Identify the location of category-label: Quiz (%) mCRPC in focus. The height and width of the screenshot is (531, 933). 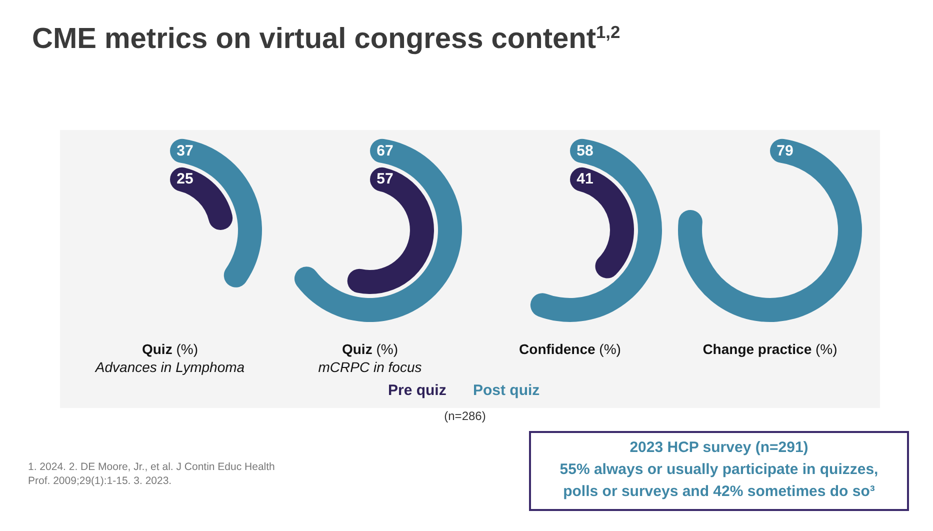
(370, 358).